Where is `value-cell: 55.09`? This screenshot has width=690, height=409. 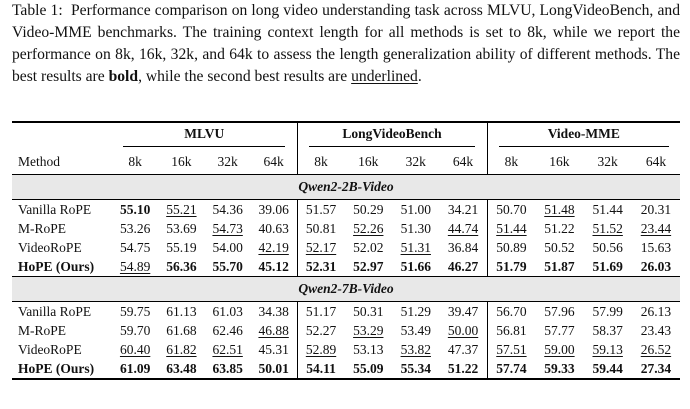
value-cell: 55.09 is located at coordinates (368, 369).